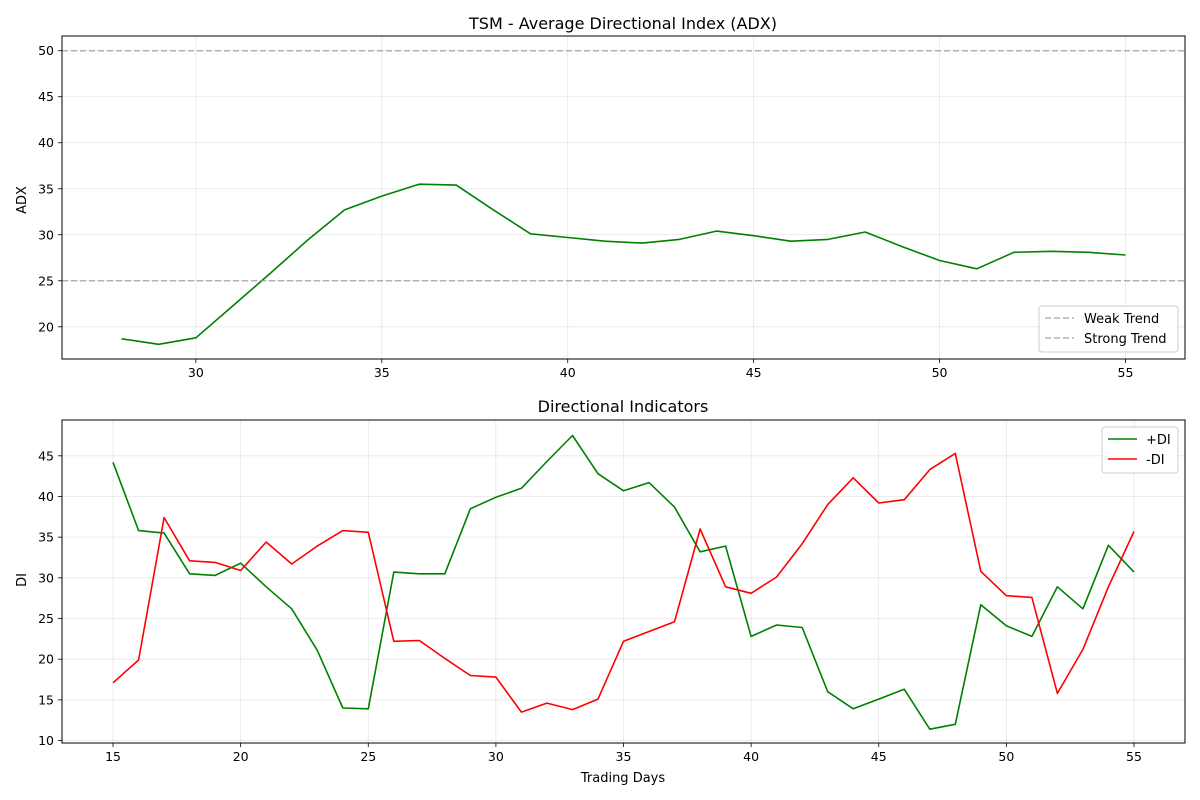  Describe the element at coordinates (940, 372) in the screenshot. I see `adx-x-tick-label: 50` at that location.